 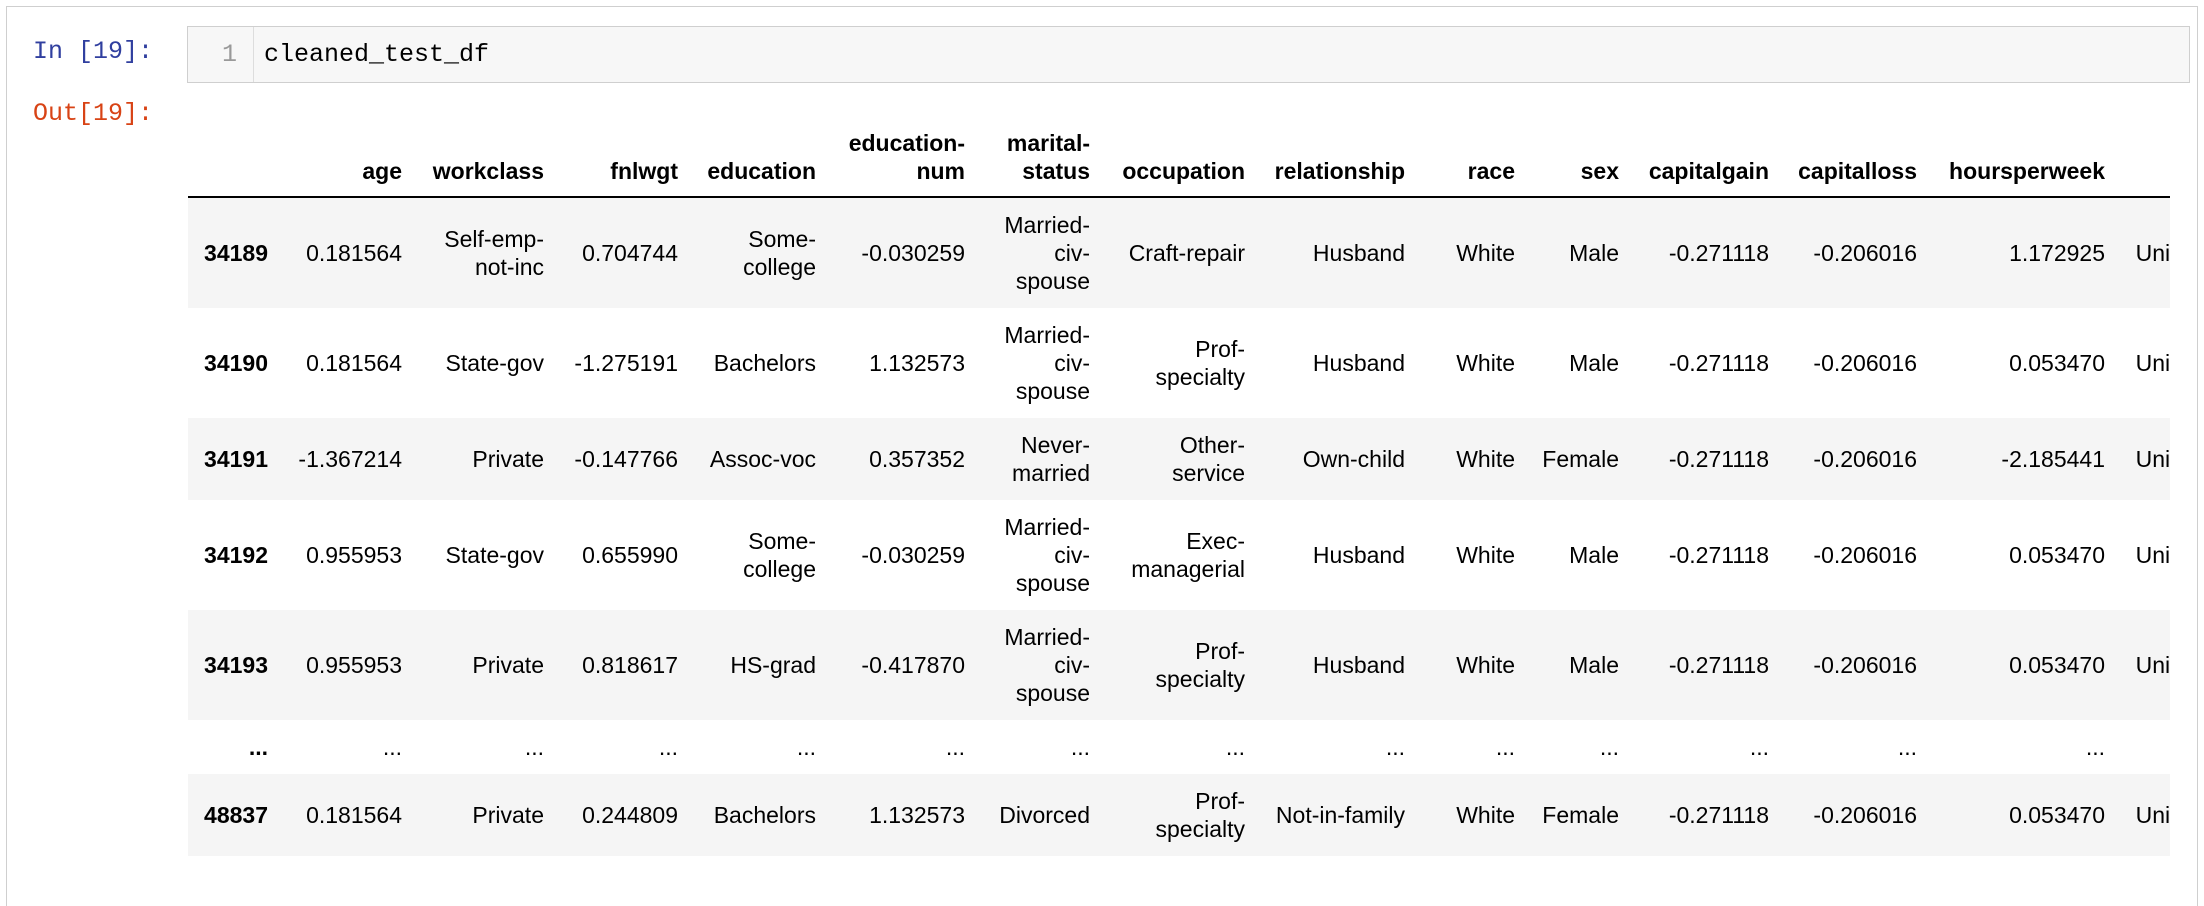 I want to click on table-cell: Other-service, so click(x=1208, y=459).